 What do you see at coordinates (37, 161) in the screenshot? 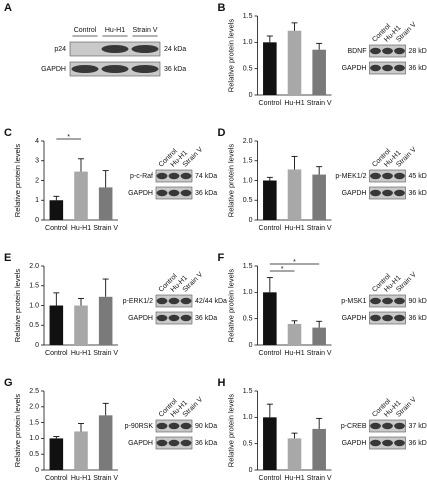
I see `y-tick-label: 3` at bounding box center [37, 161].